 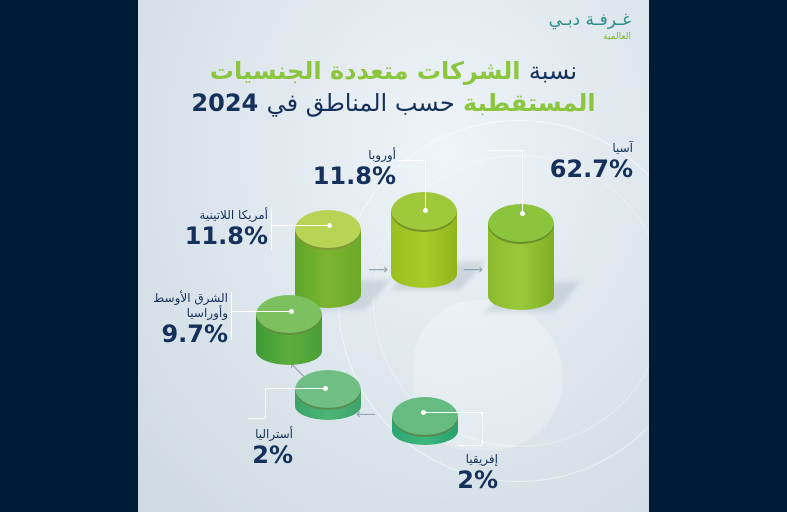 What do you see at coordinates (225, 103) in the screenshot?
I see `title-year: 2024` at bounding box center [225, 103].